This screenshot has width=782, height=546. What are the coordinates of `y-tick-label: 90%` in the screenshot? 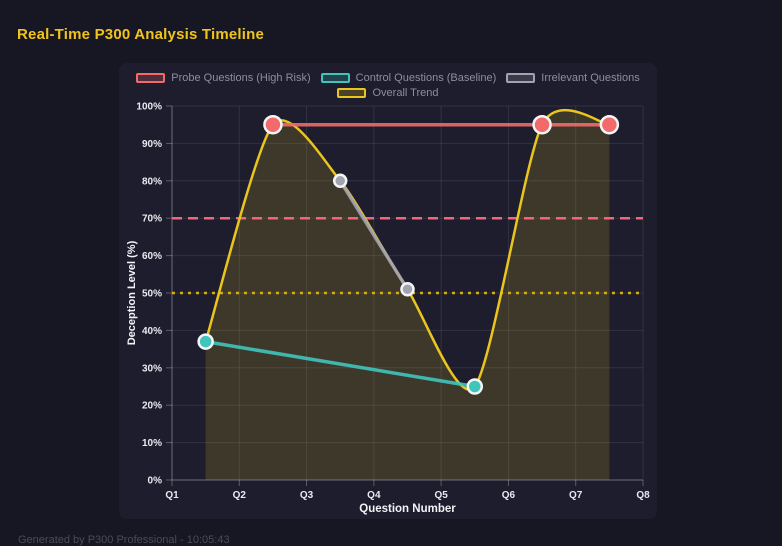 It's located at (152, 144).